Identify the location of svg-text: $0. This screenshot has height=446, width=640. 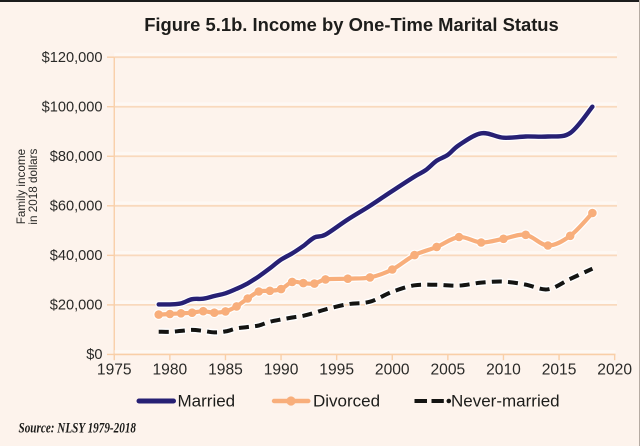
(94, 355).